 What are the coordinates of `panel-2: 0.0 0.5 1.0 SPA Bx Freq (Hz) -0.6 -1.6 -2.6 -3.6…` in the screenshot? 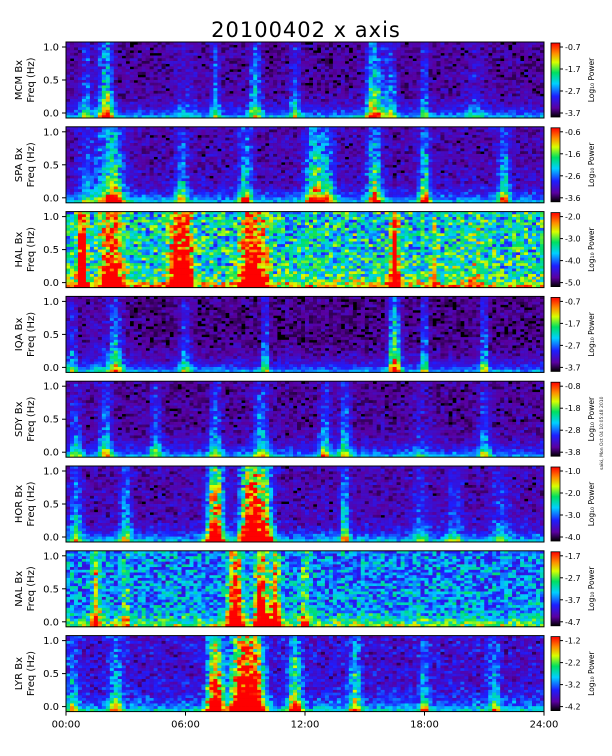 It's located at (305, 166).